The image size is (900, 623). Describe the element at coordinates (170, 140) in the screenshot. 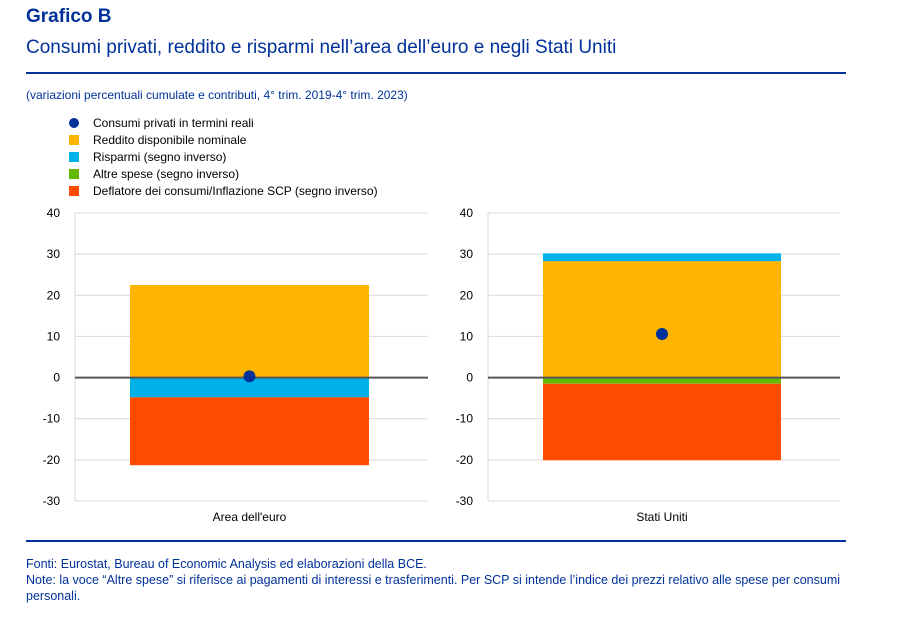

I see `legend-label: Reddito disponibile nominale` at that location.